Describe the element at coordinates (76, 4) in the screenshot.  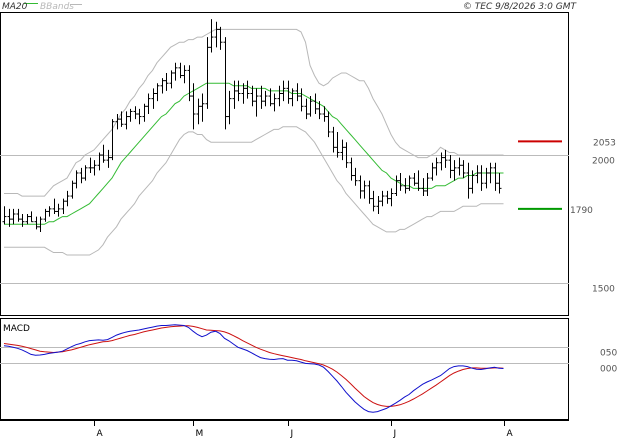
I see `bbands-legend-swatch` at that location.